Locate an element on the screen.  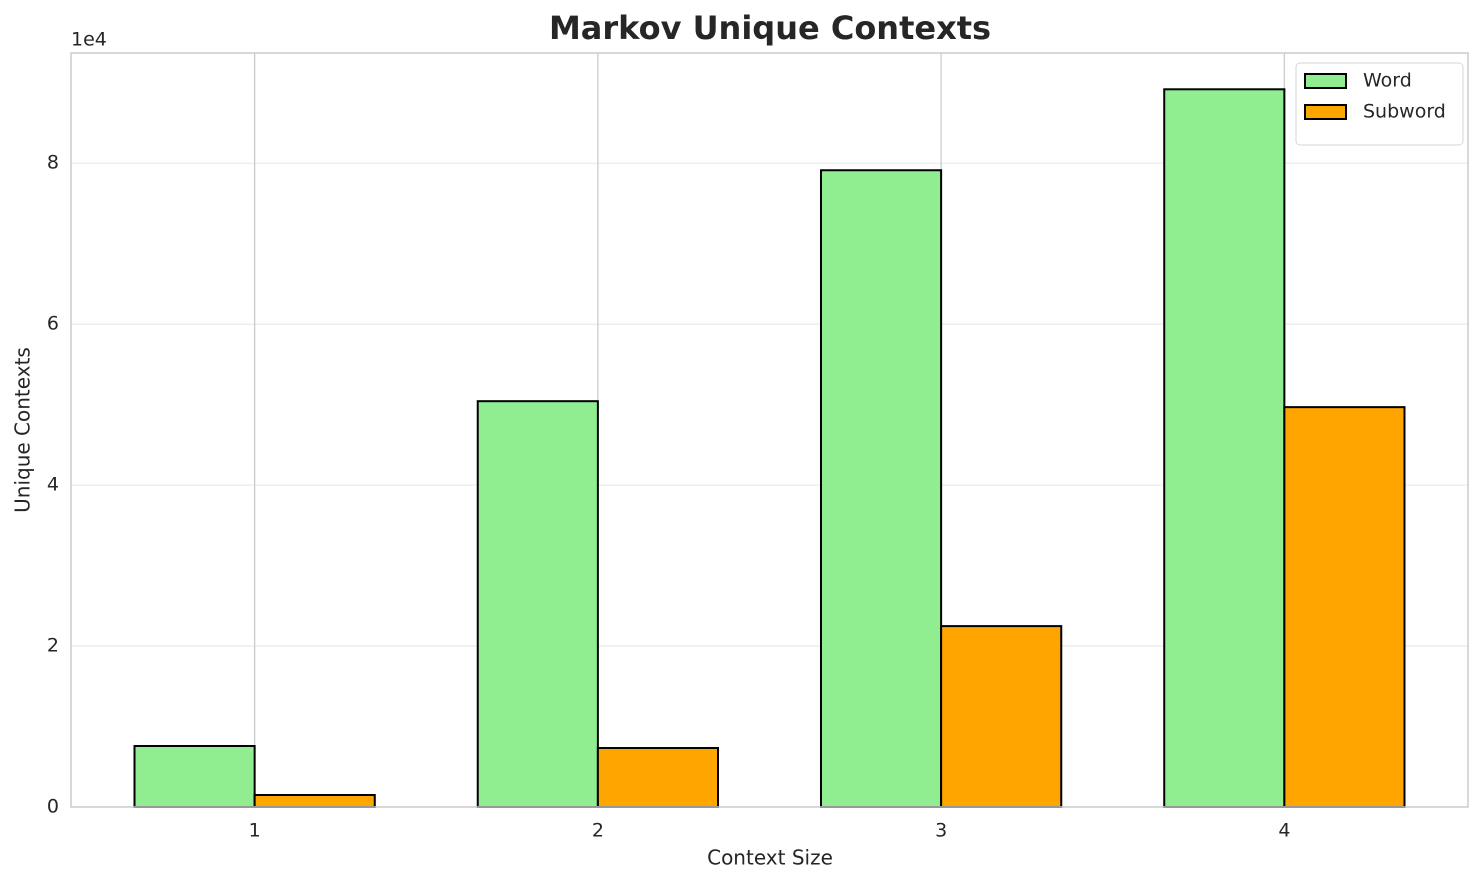
y-tick-label: 2 is located at coordinates (53, 646).